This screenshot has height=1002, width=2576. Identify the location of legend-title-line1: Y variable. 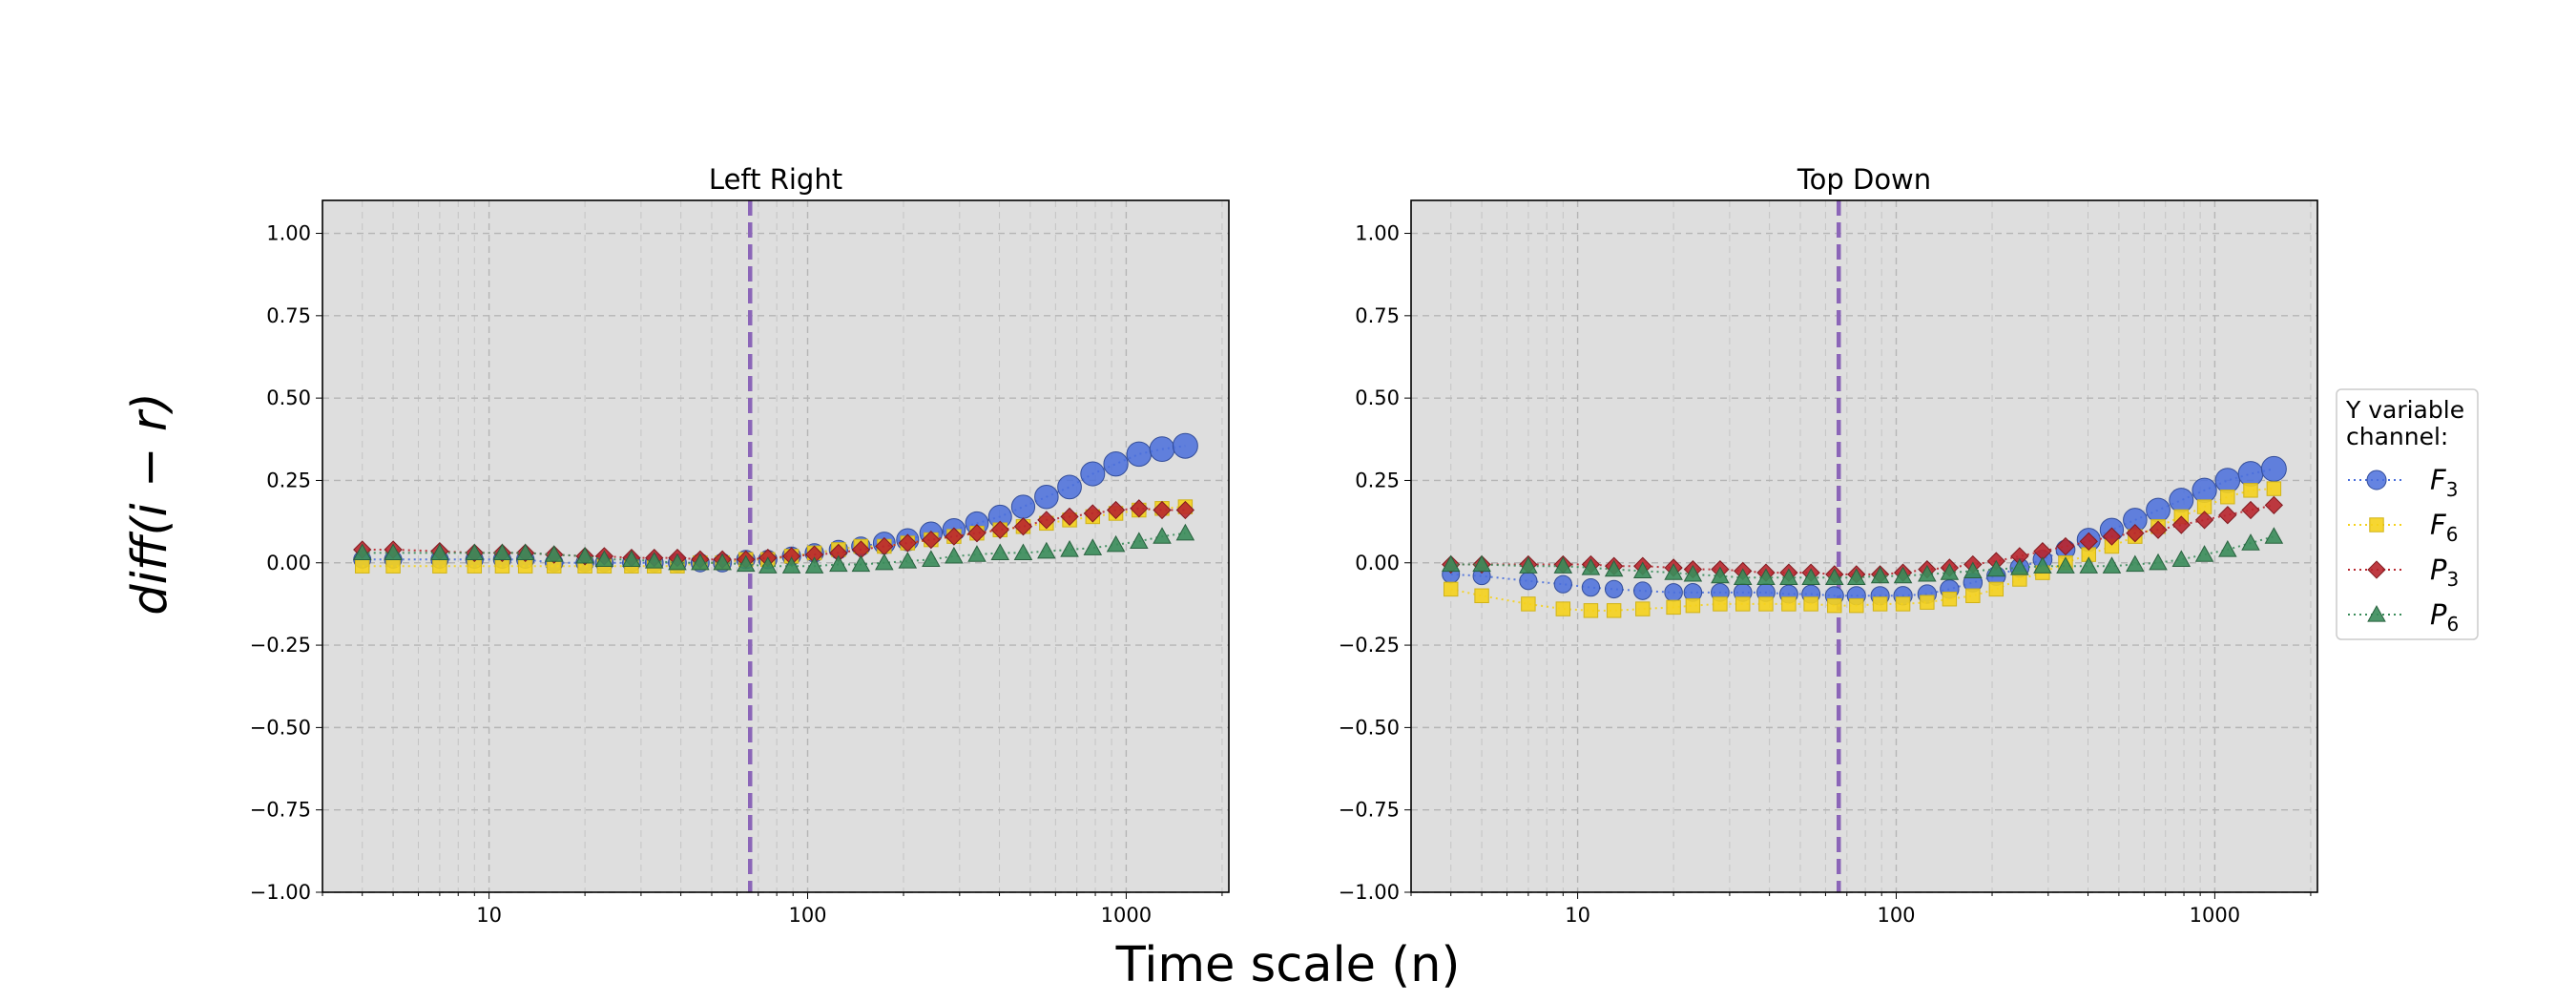
(2404, 410).